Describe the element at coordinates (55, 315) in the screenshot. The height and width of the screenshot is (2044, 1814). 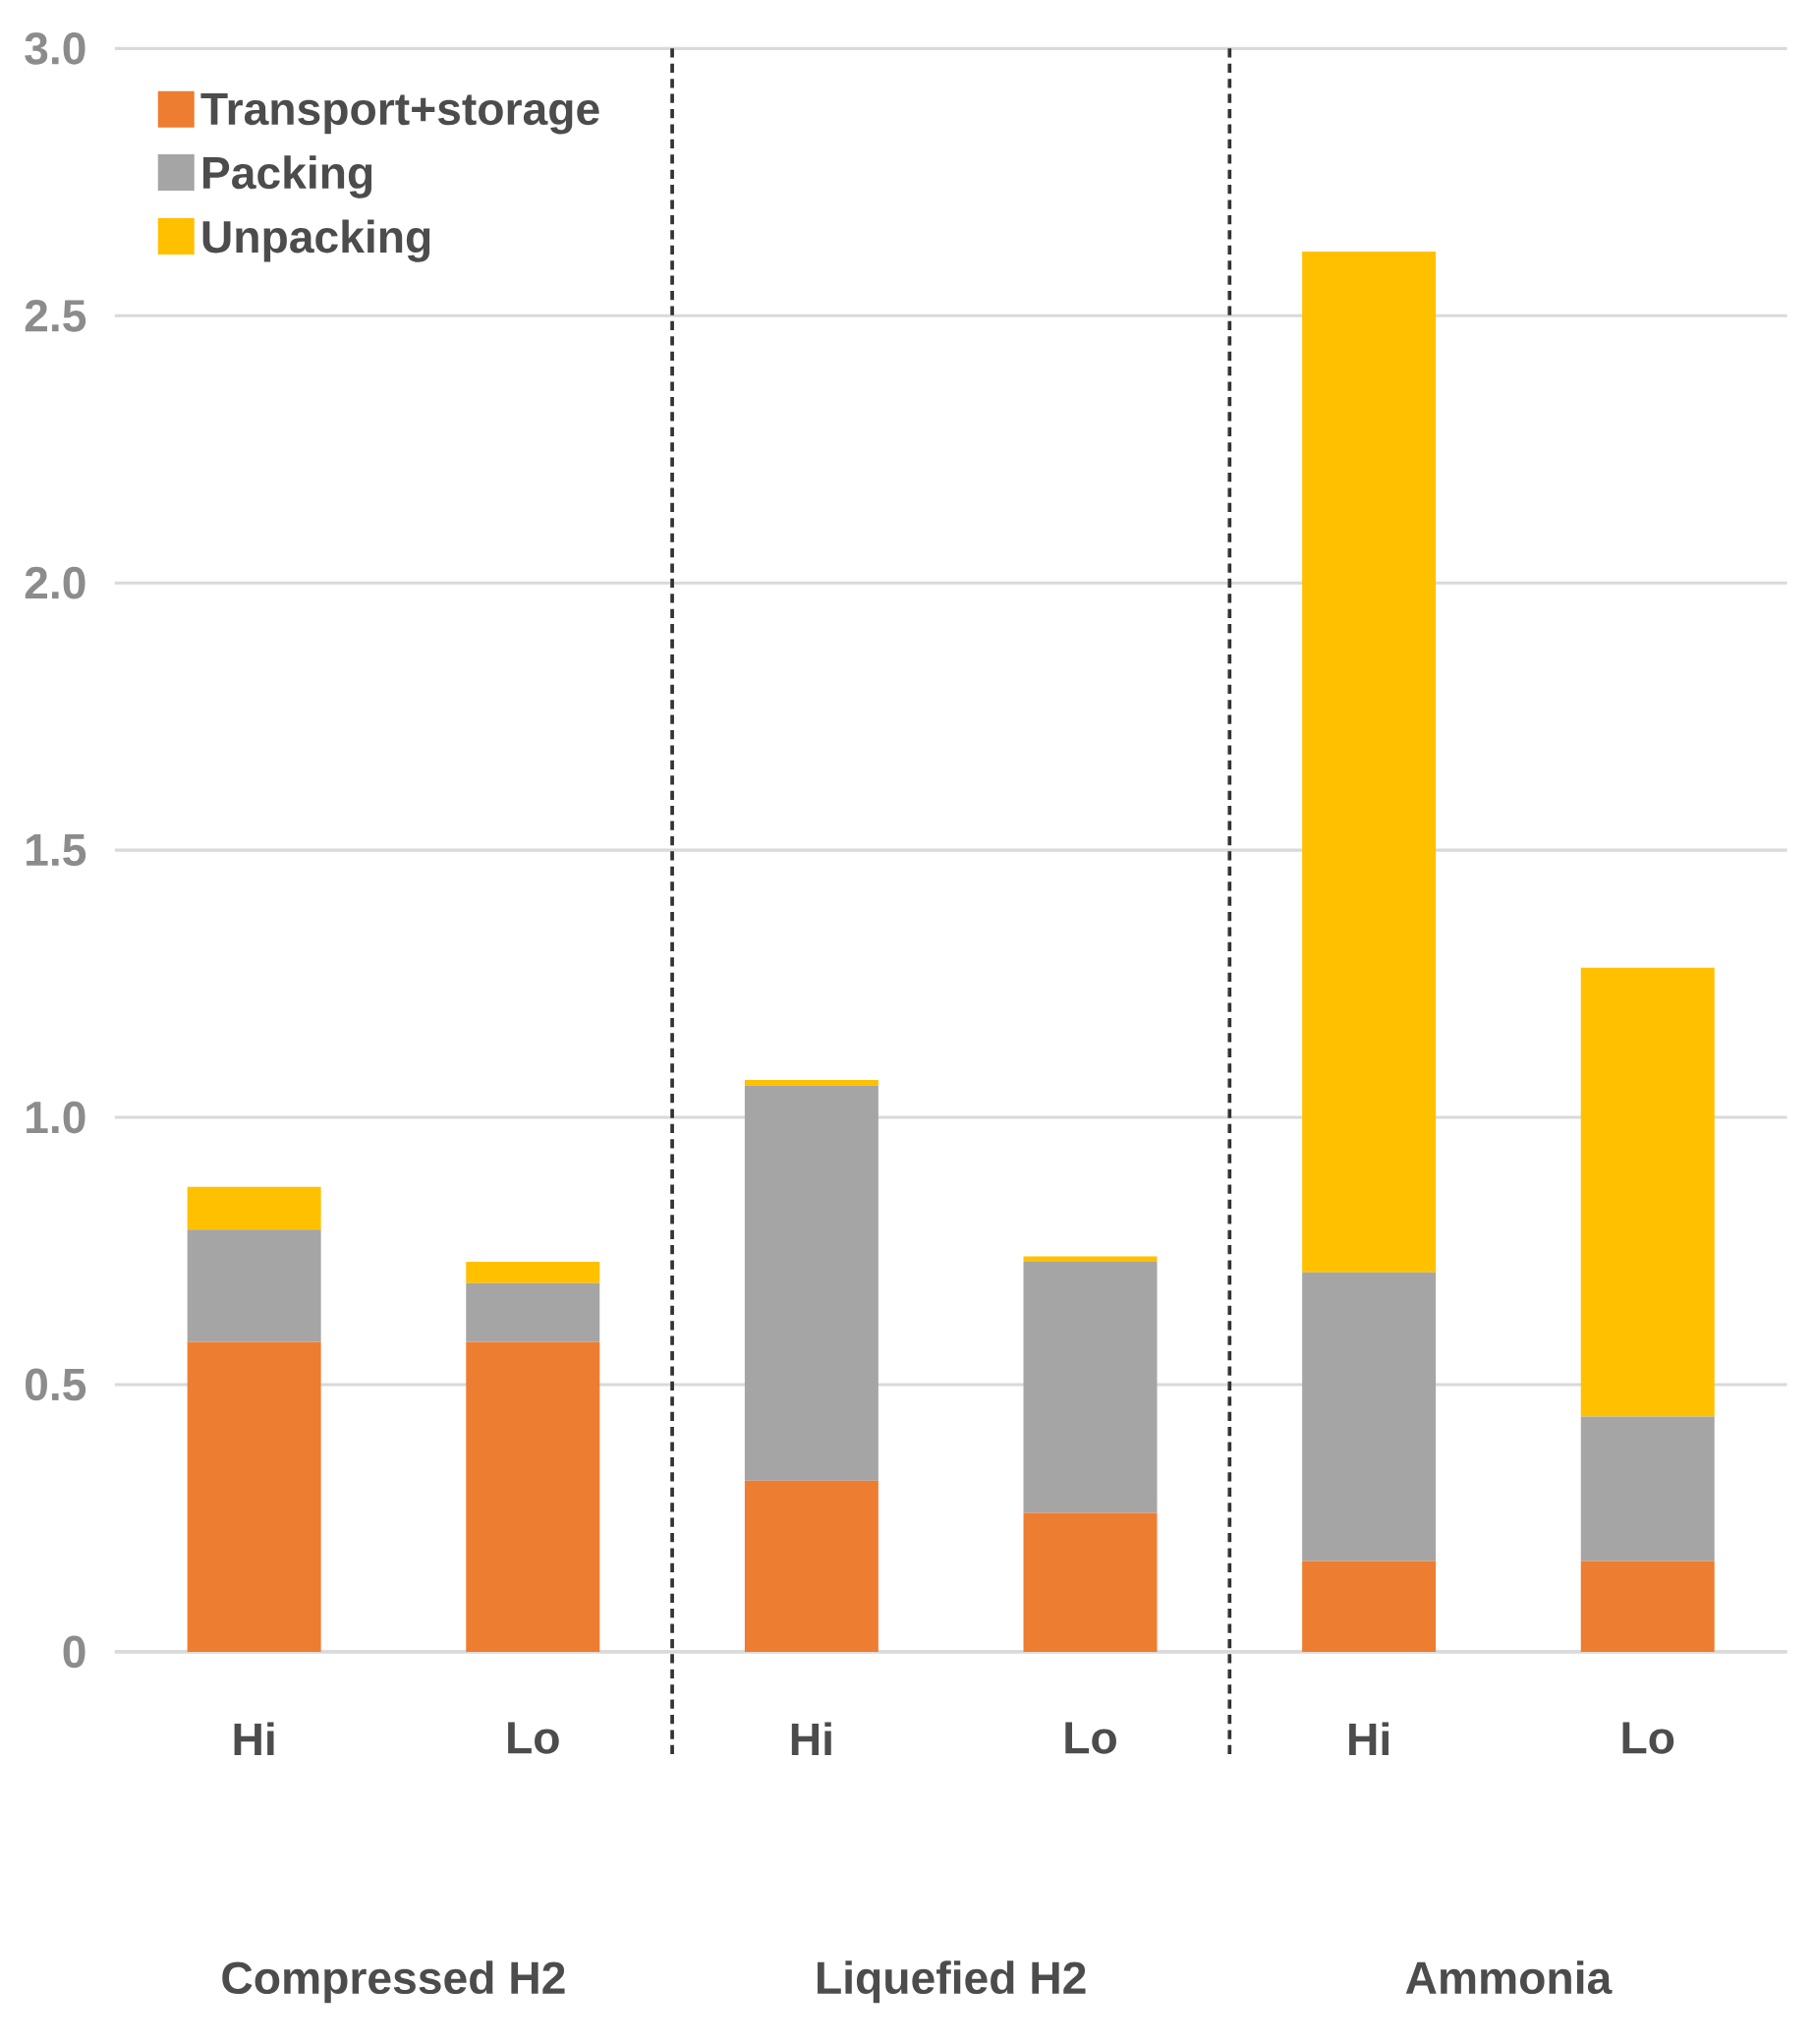
I see `y-tick-label: 2.5` at that location.